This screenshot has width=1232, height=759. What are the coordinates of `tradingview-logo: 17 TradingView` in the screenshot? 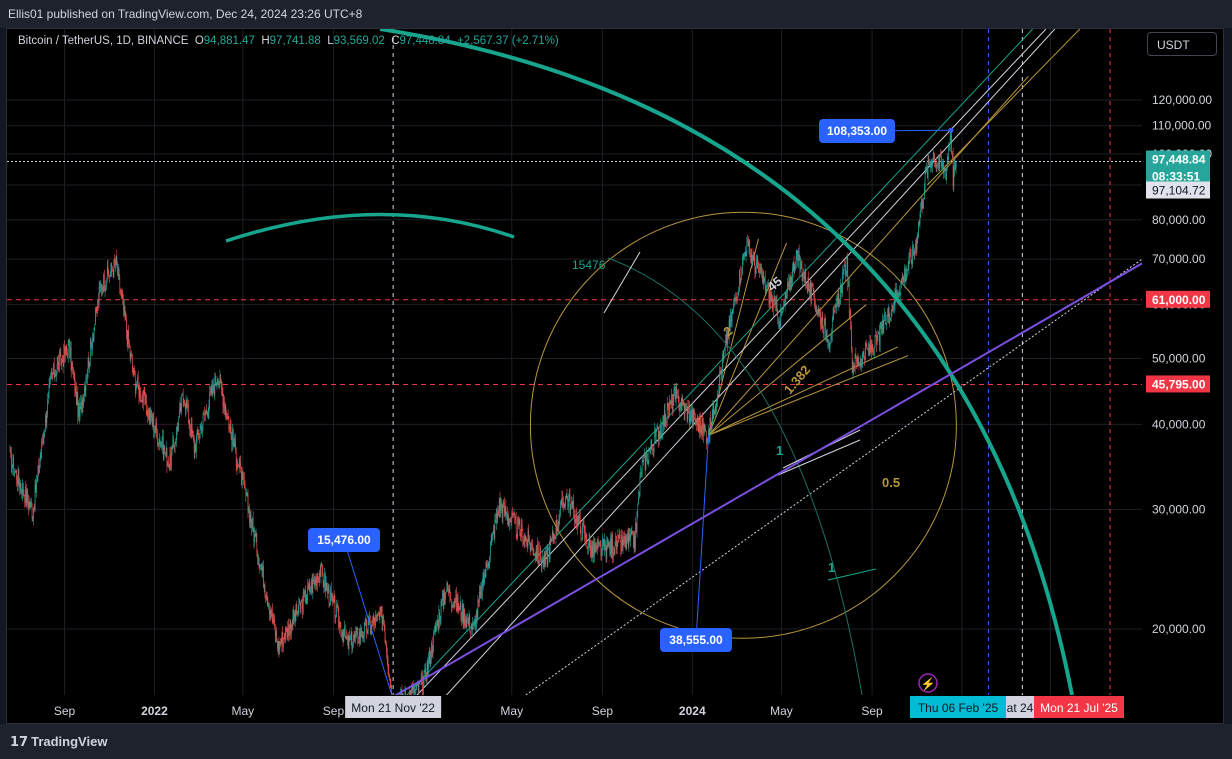 It's located at (58, 742).